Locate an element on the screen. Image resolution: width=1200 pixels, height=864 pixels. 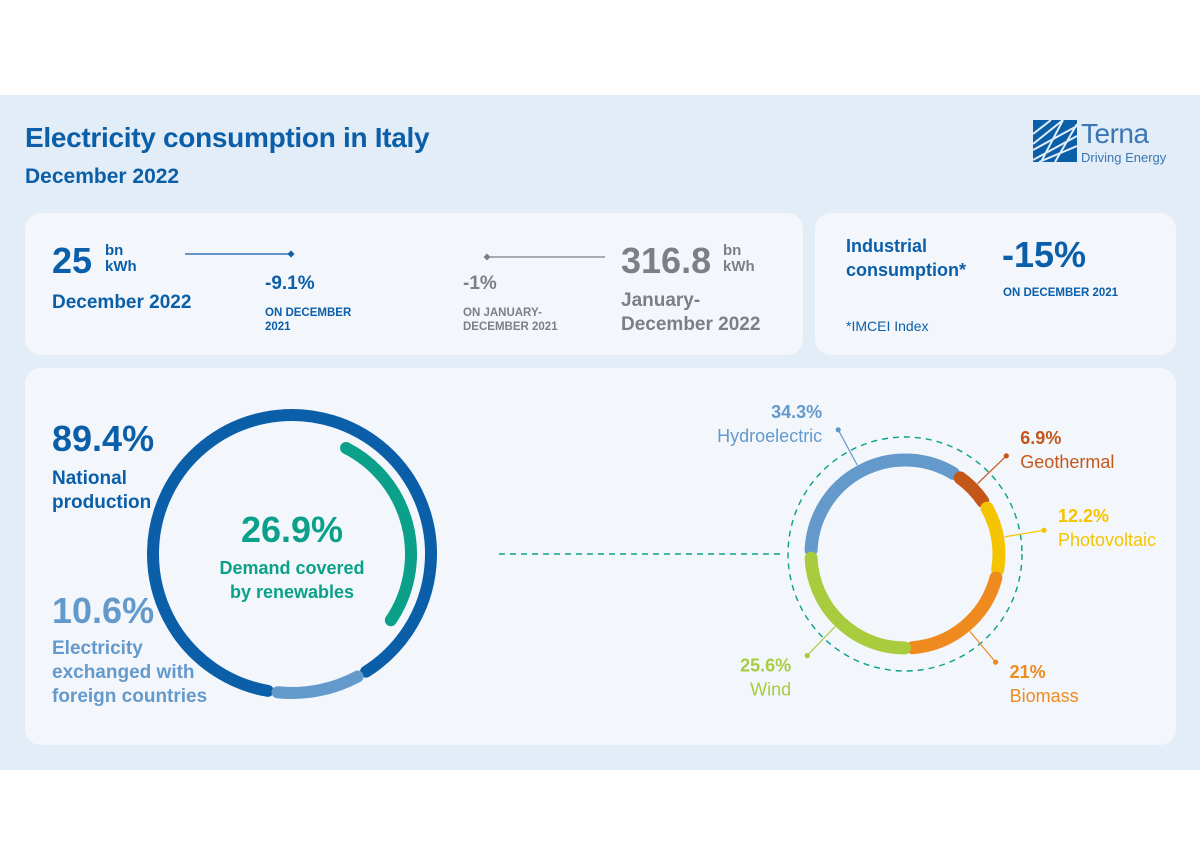
page-title: Electricity consumption in Italy is located at coordinates (227, 137).